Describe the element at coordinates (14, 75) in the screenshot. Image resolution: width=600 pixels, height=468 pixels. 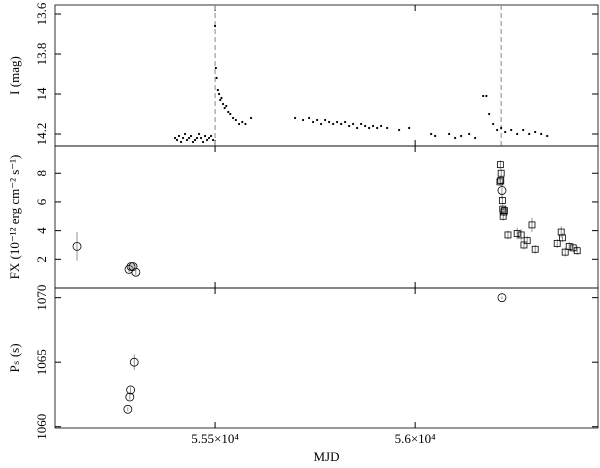
I see `y-axis-label: I (mag)` at that location.